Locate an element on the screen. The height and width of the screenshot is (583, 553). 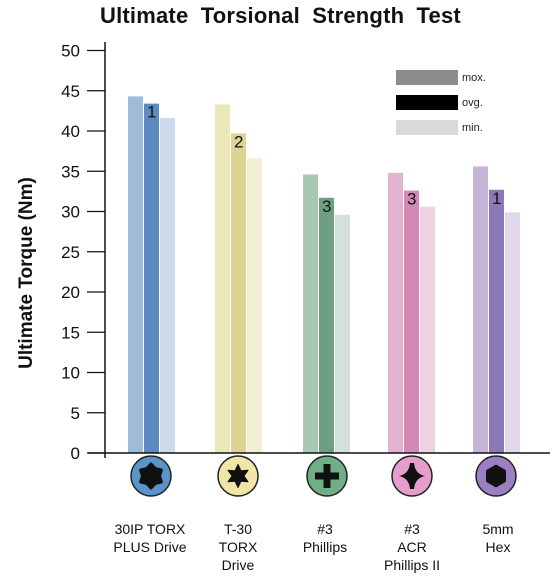
bar-phillips-max is located at coordinates (310, 313).